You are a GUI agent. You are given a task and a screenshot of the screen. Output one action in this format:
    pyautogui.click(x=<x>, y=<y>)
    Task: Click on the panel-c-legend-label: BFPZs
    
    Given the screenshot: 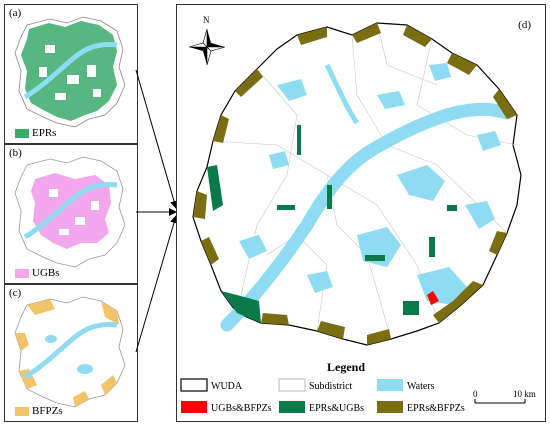 What is the action you would take?
    pyautogui.click(x=47, y=411)
    